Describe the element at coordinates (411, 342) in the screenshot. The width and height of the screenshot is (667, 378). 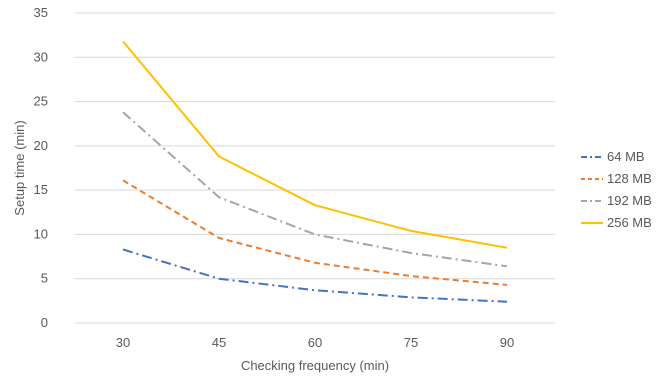
I see `x-tick-label: 75` at that location.